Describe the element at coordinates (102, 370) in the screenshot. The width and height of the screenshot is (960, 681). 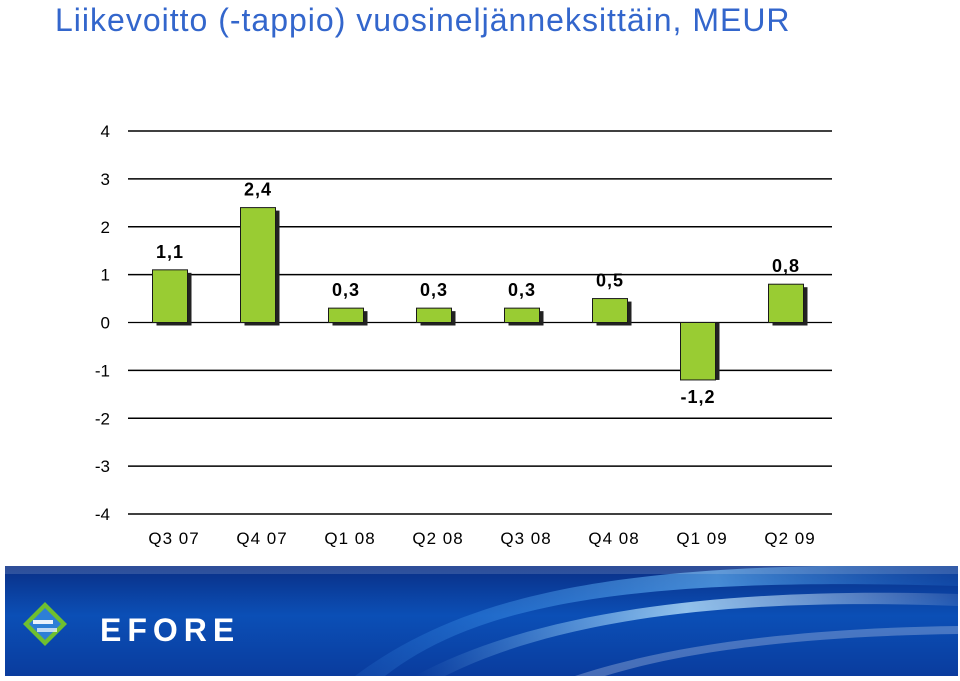
I see `y-tick-label: -1` at that location.